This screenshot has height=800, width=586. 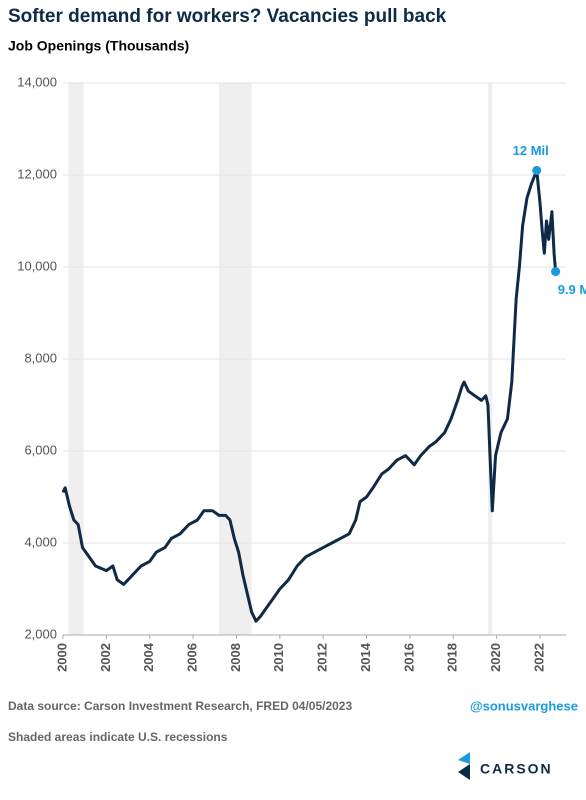 I want to click on x-tick-label: 2002, so click(x=105, y=657).